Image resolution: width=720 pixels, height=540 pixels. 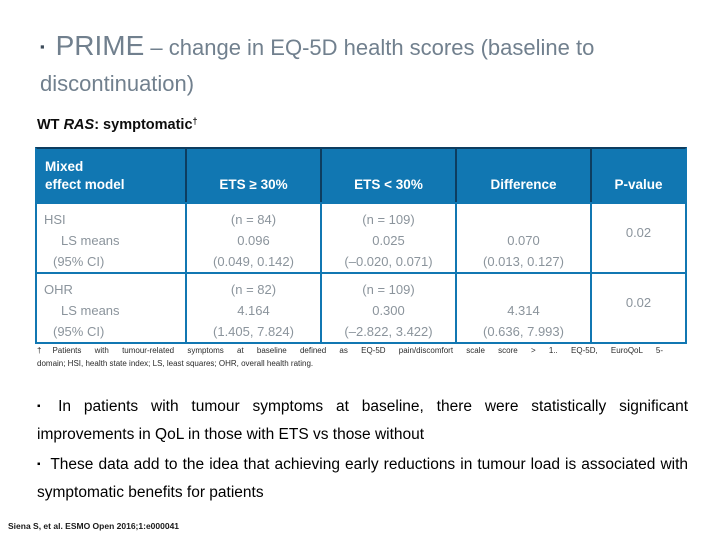 What do you see at coordinates (100, 45) in the screenshot?
I see `title-brand: PRIME` at bounding box center [100, 45].